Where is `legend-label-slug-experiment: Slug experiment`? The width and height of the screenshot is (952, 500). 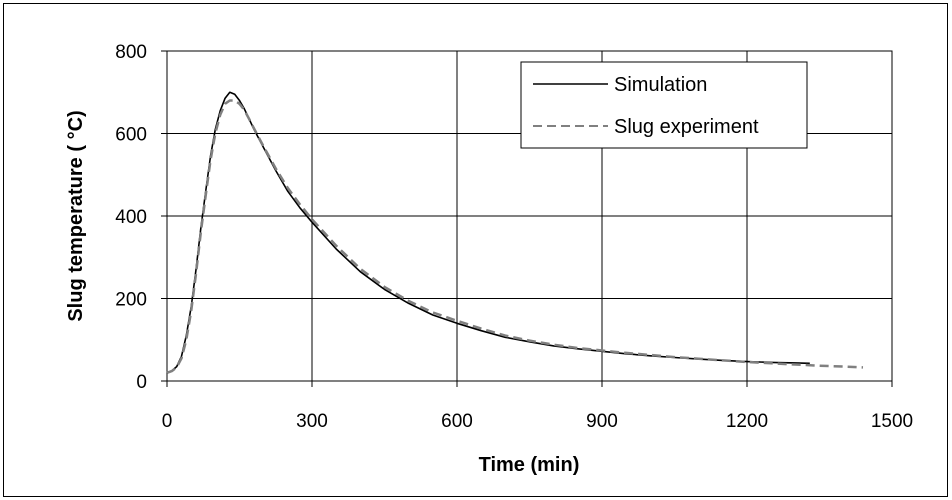
legend-label-slug-experiment: Slug experiment is located at coordinates (686, 127).